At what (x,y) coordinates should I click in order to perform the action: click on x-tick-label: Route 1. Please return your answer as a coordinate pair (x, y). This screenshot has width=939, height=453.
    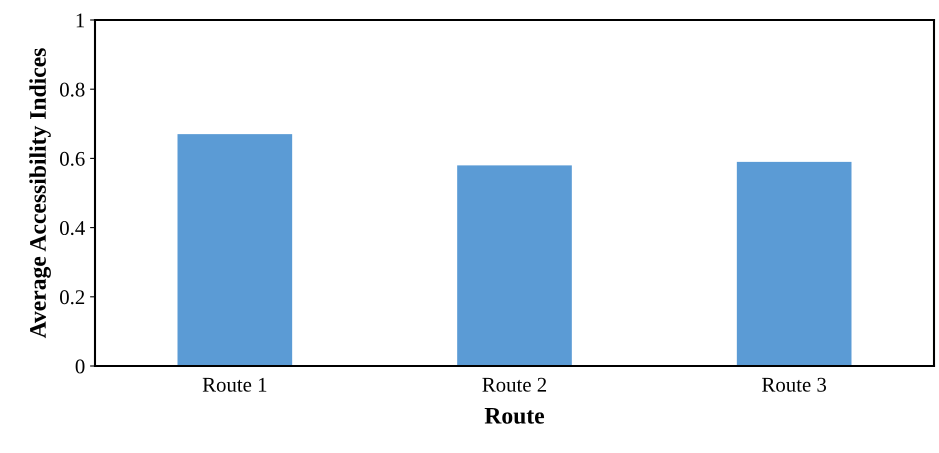
    Looking at the image, I should click on (234, 385).